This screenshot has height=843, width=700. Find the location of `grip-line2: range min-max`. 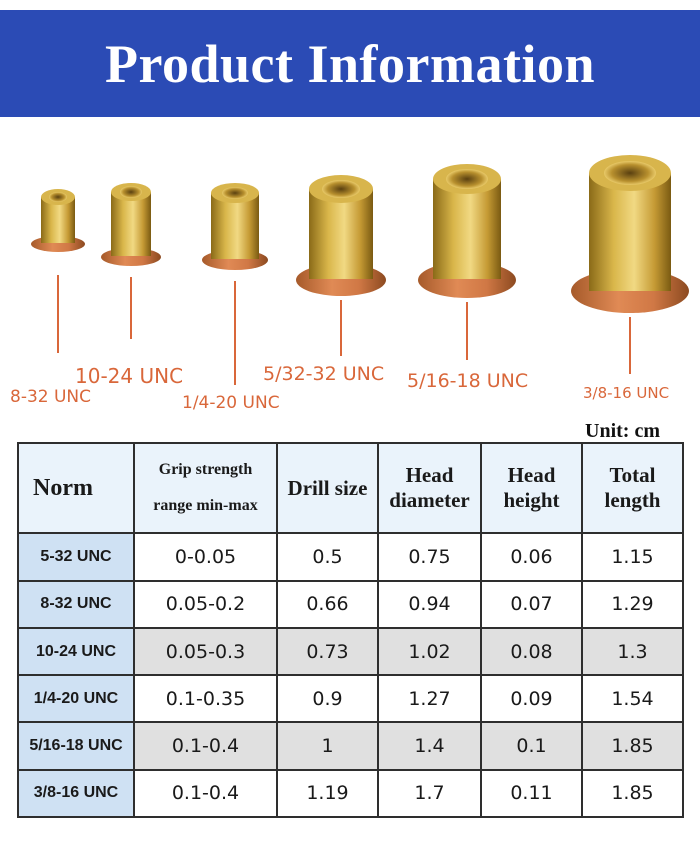

grip-line2: range min-max is located at coordinates (205, 506).